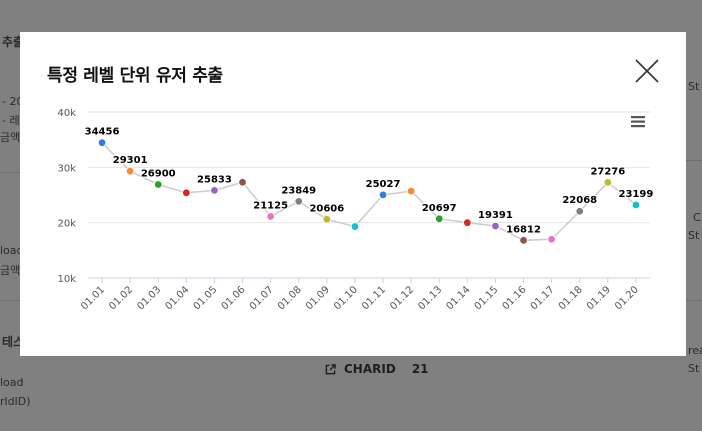  What do you see at coordinates (15, 401) in the screenshot?
I see `bg-text: rldID)` at bounding box center [15, 401].